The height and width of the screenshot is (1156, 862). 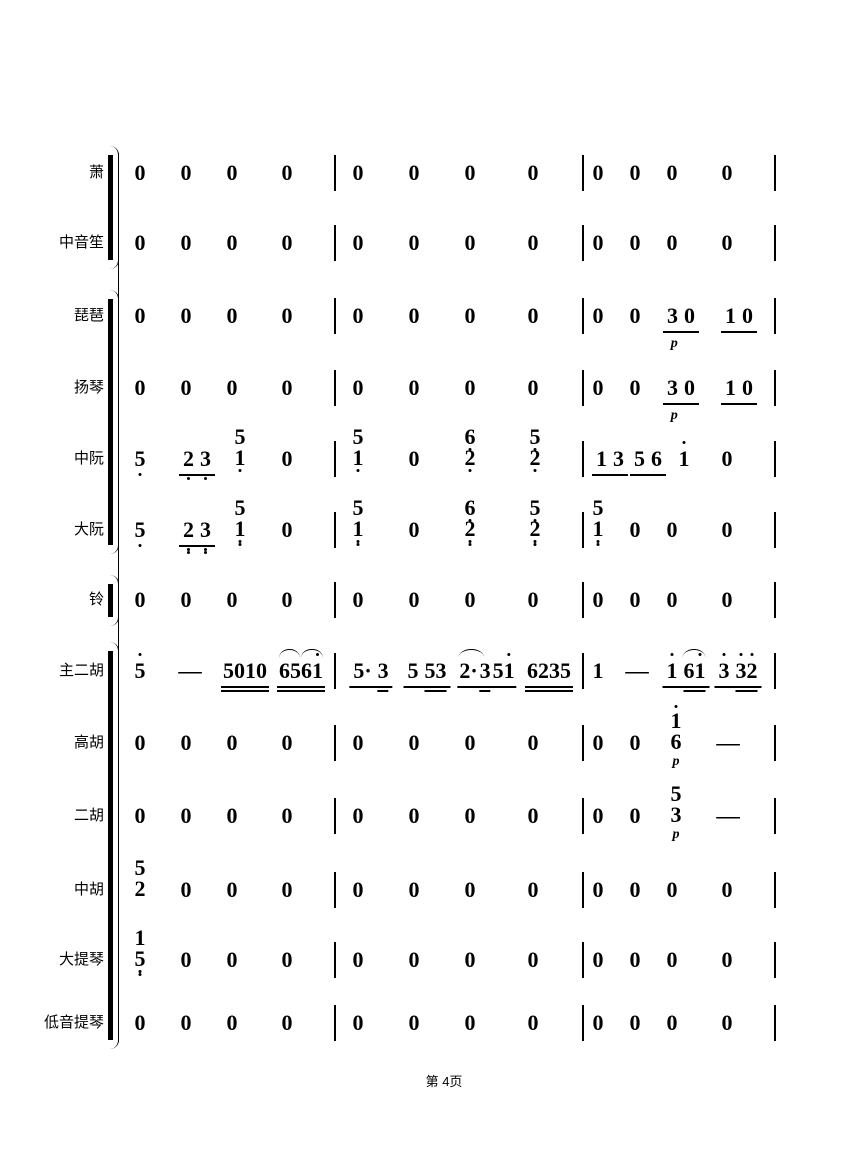 What do you see at coordinates (465, 670) in the screenshot?
I see `note-digit: 2` at bounding box center [465, 670].